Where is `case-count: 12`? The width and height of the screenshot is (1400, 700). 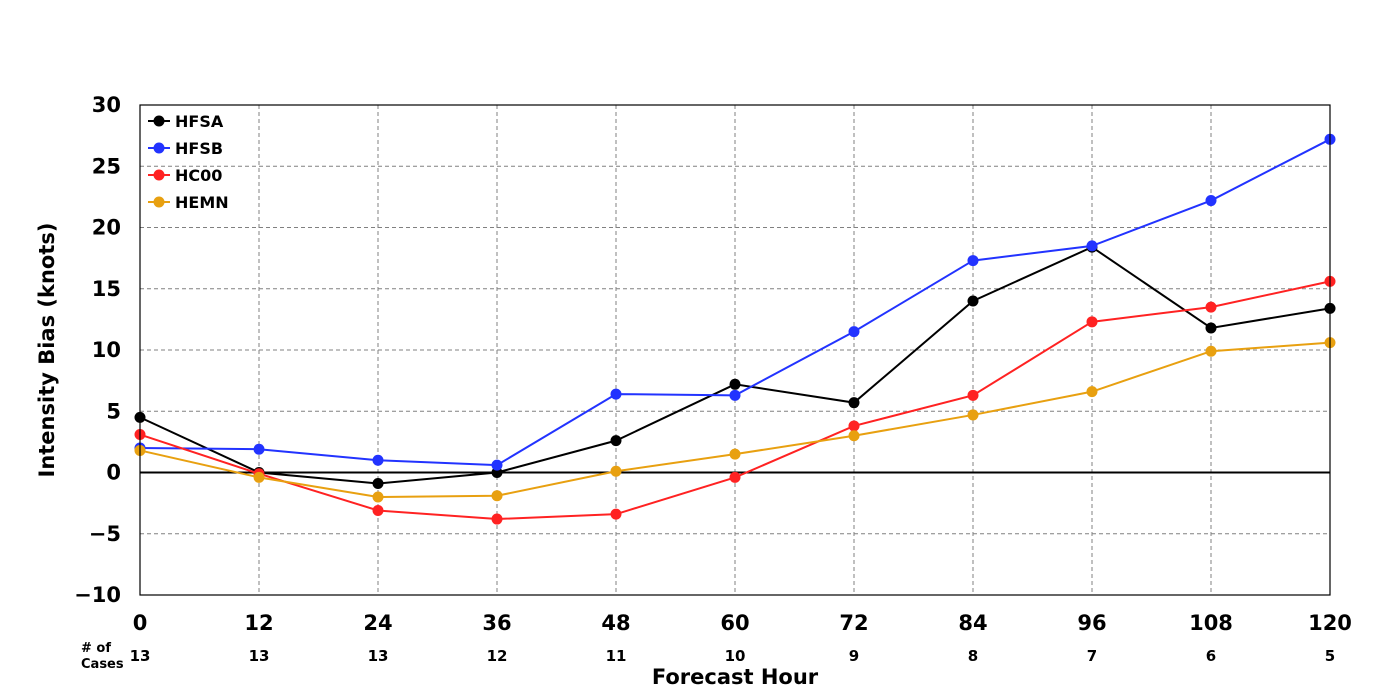
case-count: 12 is located at coordinates (497, 656).